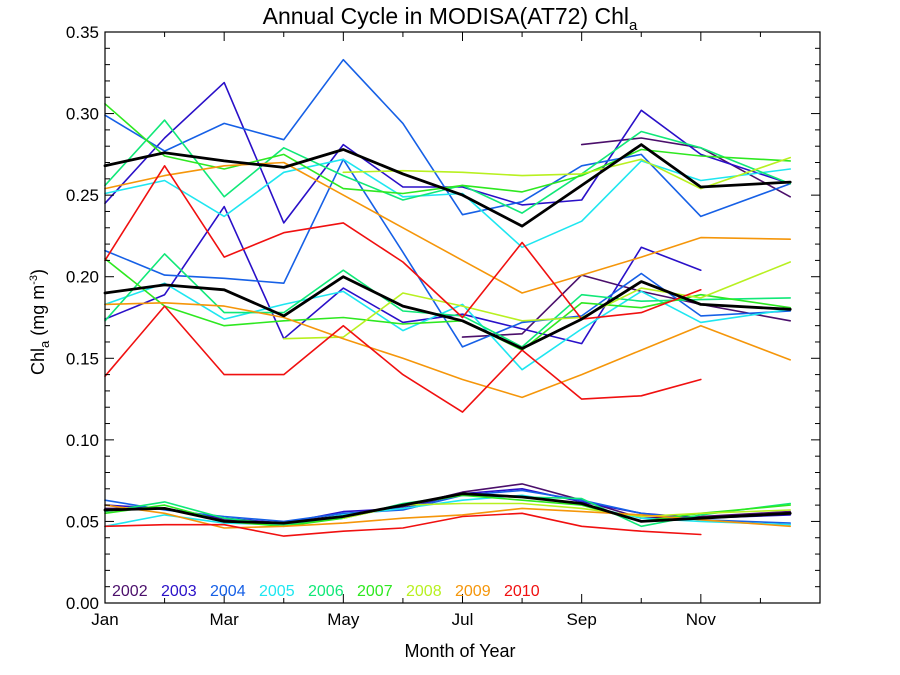 This screenshot has width=900, height=675. Describe the element at coordinates (450, 18) in the screenshot. I see `chart-title: Annual Cycle in MODISA(AT72) Chla` at that location.